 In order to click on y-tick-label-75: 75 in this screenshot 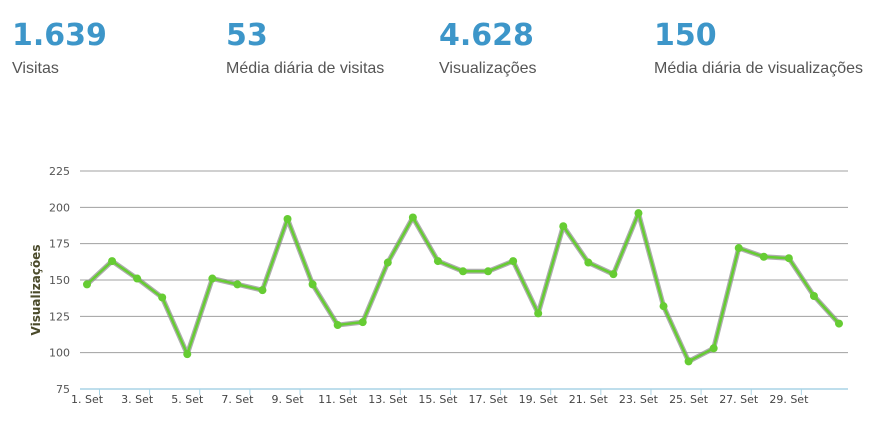, I will do `click(63, 389)`.